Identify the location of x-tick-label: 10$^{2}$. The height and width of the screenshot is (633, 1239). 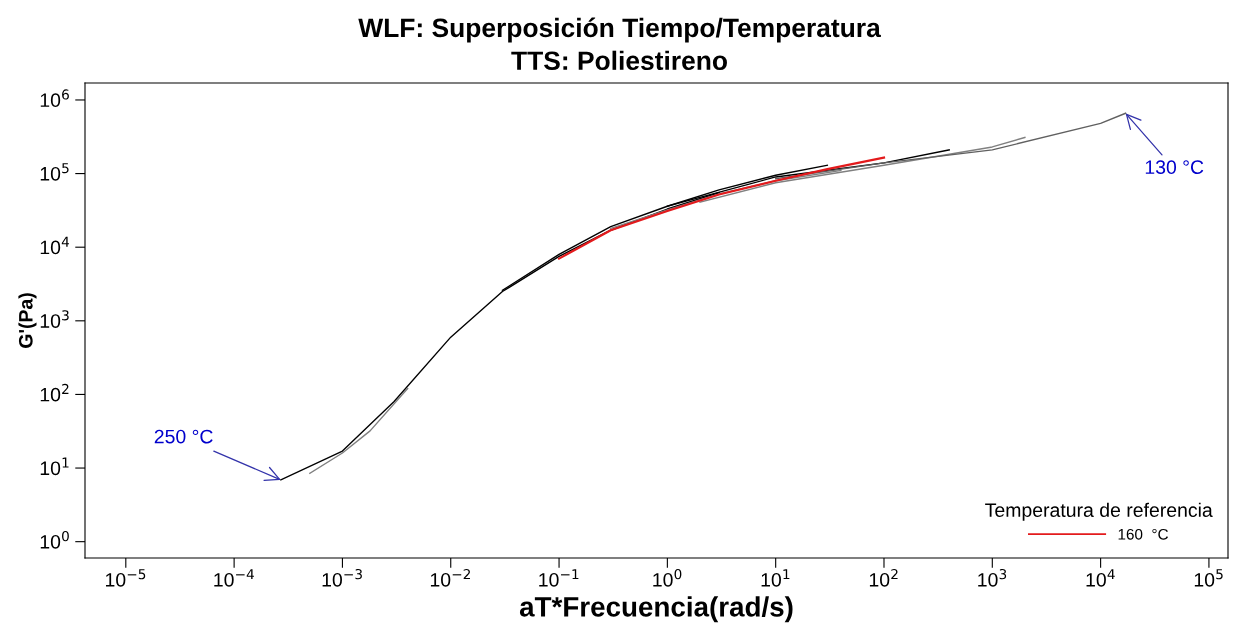
(883, 577).